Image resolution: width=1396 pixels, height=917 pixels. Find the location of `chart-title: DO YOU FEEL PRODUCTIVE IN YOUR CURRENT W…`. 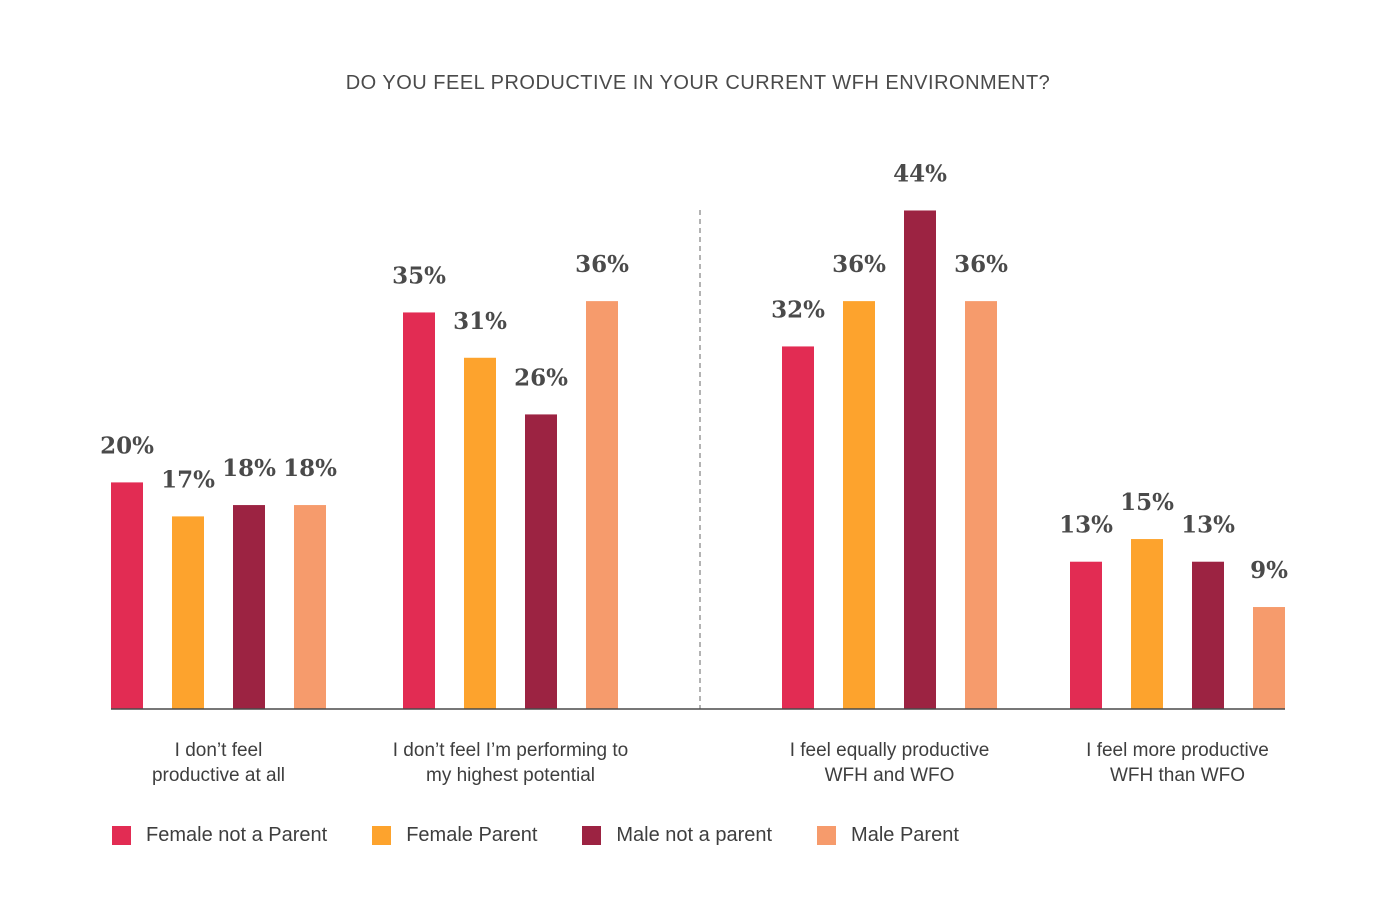

chart-title: DO YOU FEEL PRODUCTIVE IN YOUR CURRENT W… is located at coordinates (698, 83).